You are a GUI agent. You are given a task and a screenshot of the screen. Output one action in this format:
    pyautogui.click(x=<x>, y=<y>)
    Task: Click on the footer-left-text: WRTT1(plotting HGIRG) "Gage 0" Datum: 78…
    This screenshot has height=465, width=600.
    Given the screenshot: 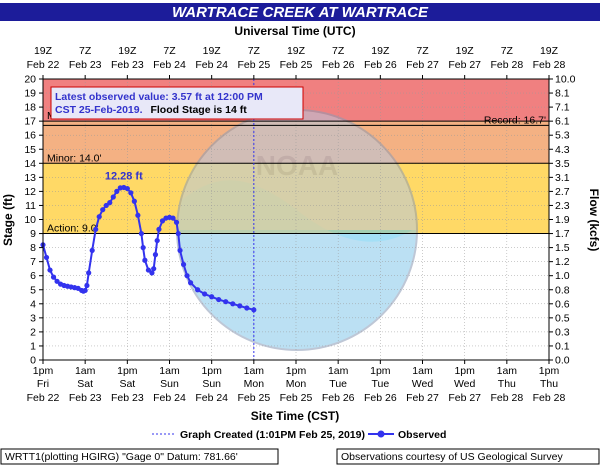 What is the action you would take?
    pyautogui.click(x=121, y=457)
    